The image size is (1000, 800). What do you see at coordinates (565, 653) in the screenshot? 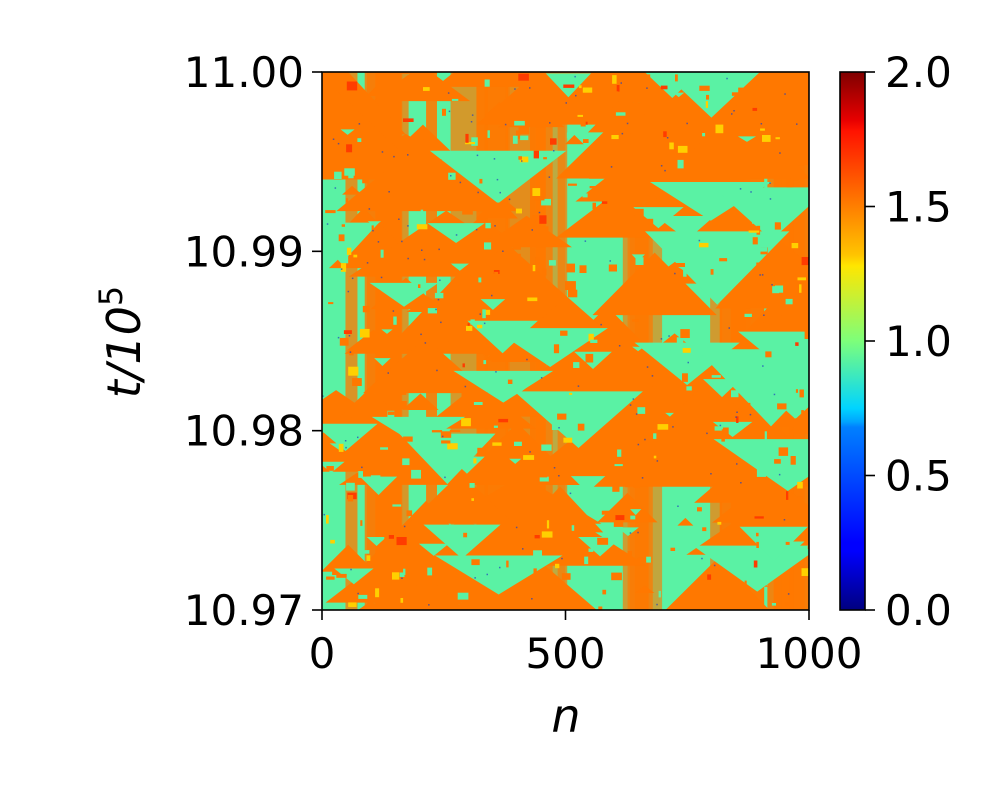
I see `x-tick-label: 500` at bounding box center [565, 653].